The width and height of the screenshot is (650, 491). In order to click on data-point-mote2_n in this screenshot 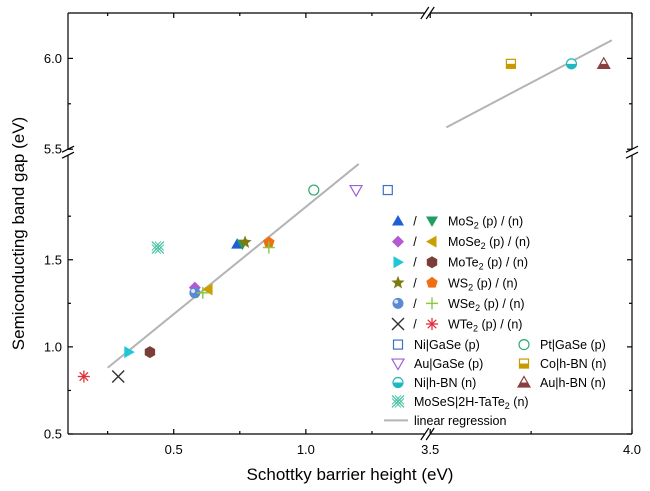, I will do `click(150, 352)`.